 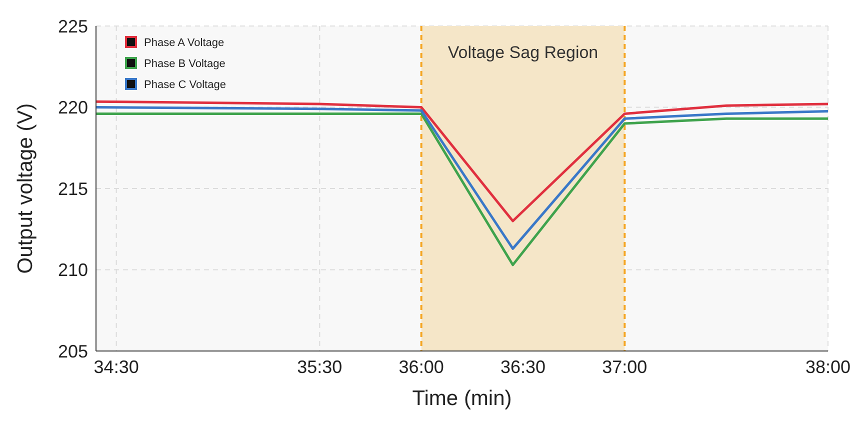 I want to click on x-tick-label: 34:30, so click(x=116, y=367).